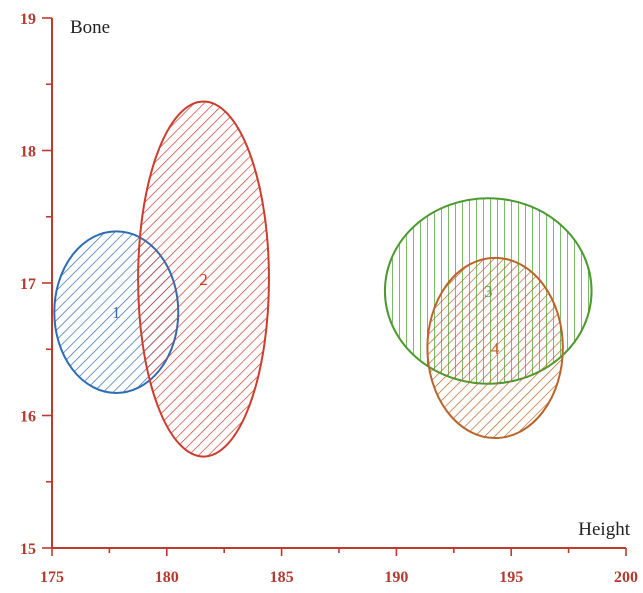  What do you see at coordinates (604, 529) in the screenshot?
I see `x-axis-title: Height` at bounding box center [604, 529].